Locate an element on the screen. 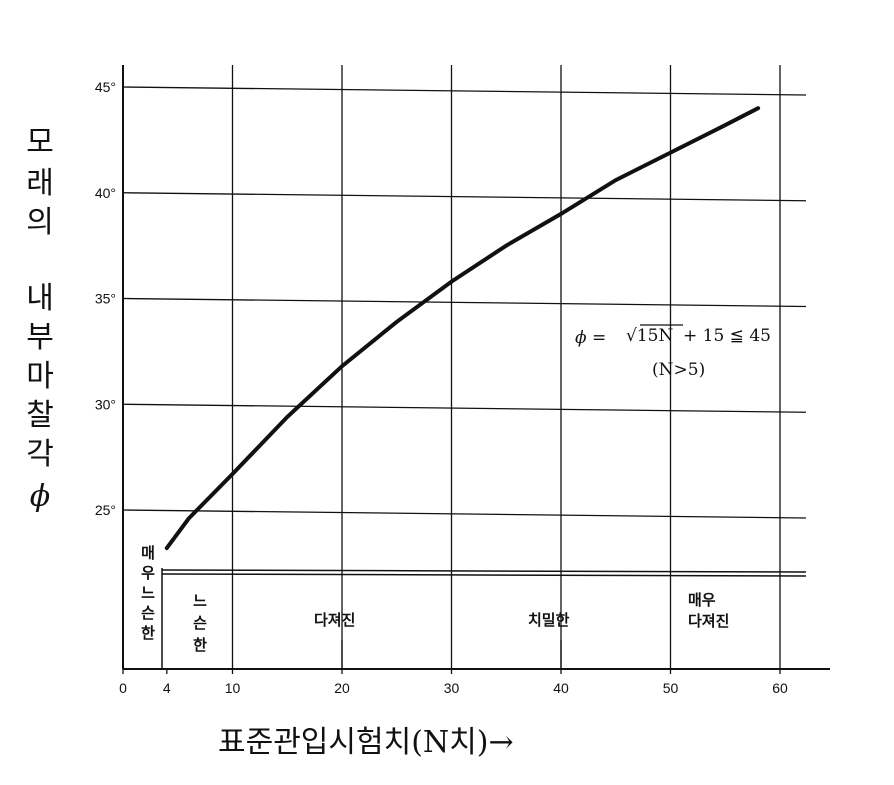 The image size is (894, 785). zone-very-loose-char-1: 우 is located at coordinates (148, 573).